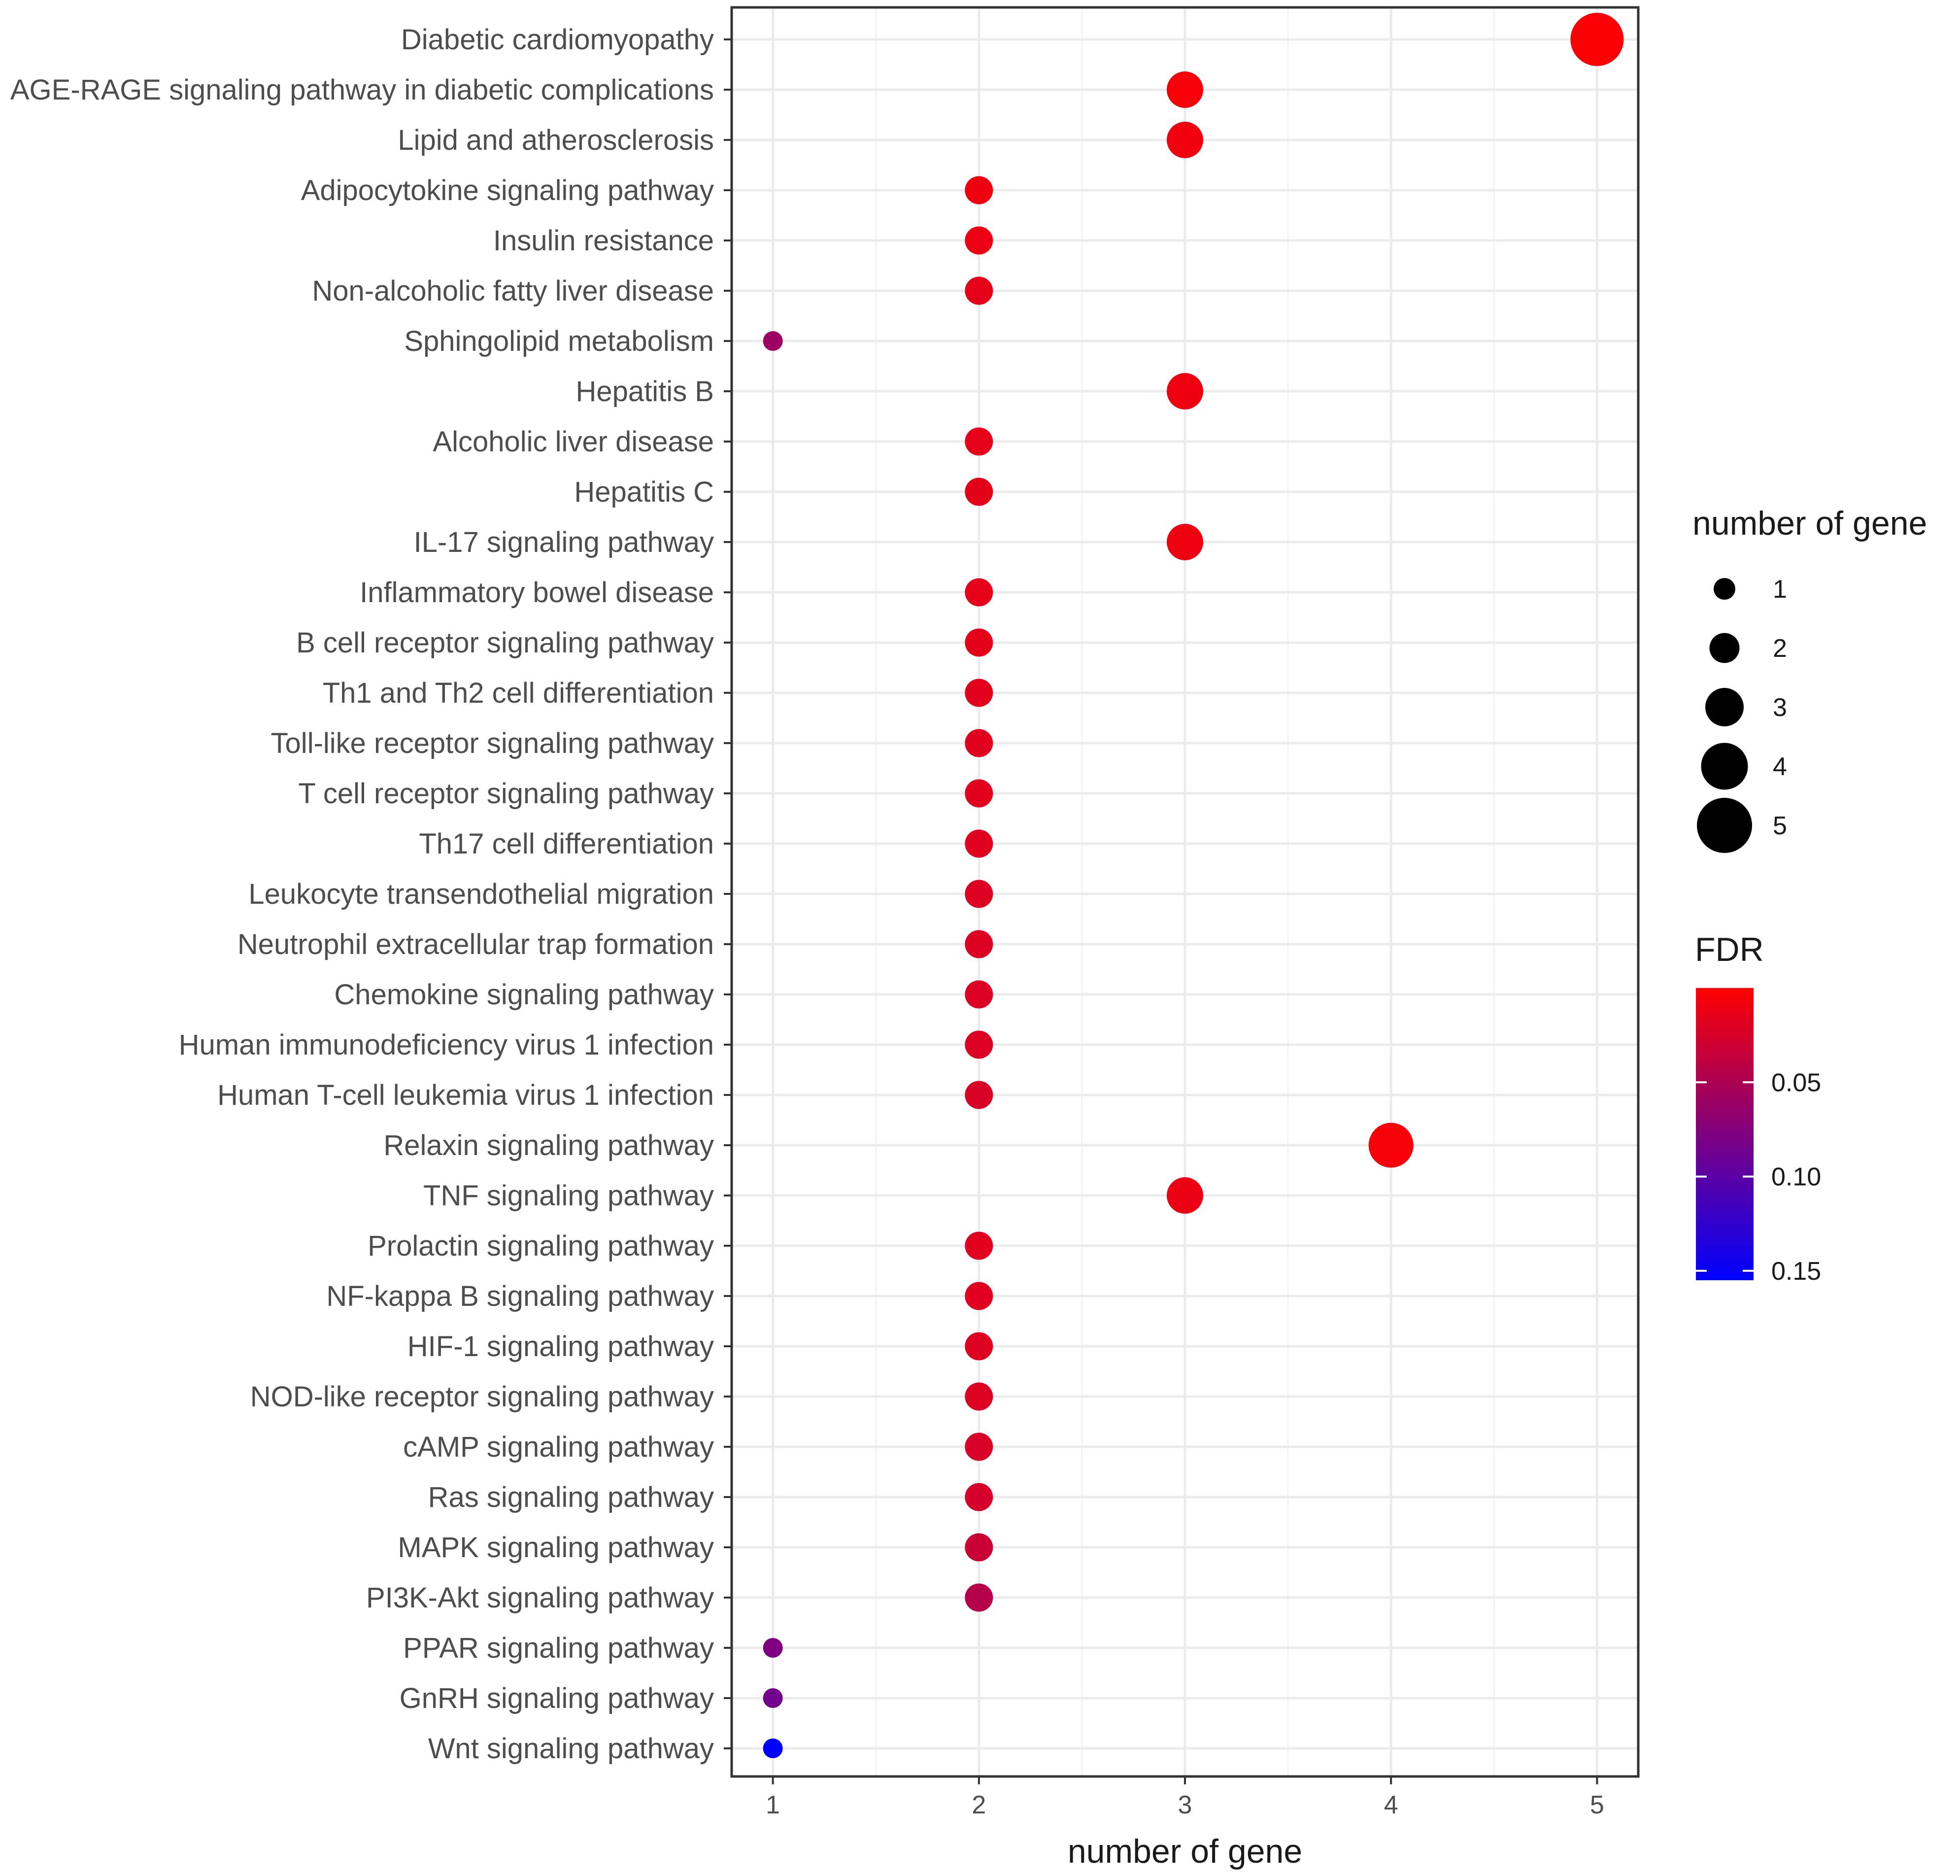  Describe the element at coordinates (1780, 648) in the screenshot. I see `size-legend-label: 2` at that location.